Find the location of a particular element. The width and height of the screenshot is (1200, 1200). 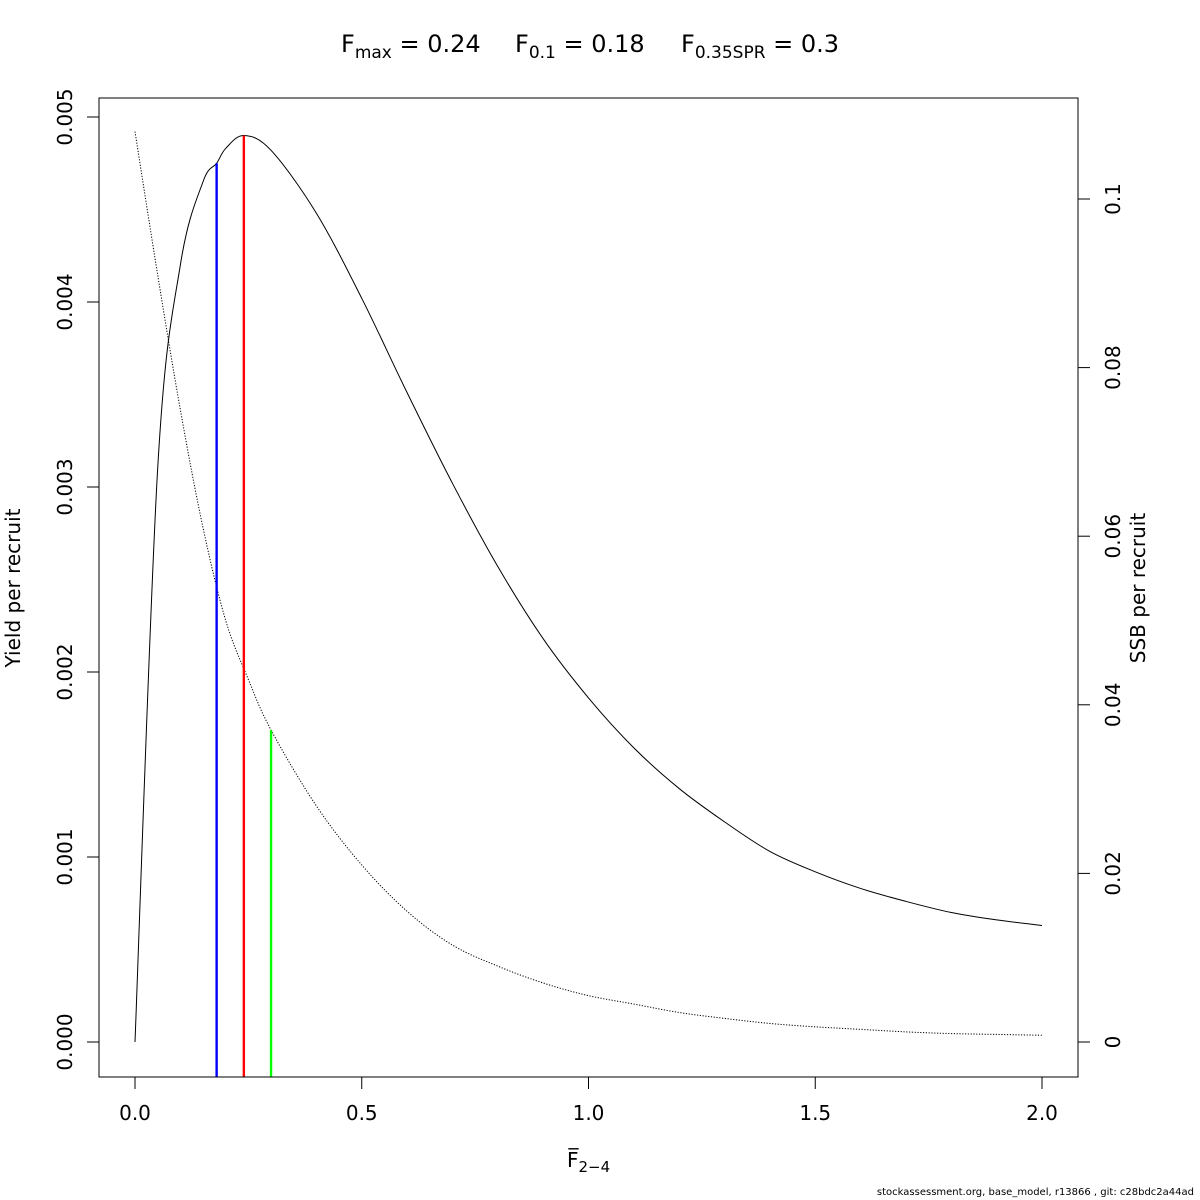

title-fspr-symbol: F is located at coordinates (688, 44).